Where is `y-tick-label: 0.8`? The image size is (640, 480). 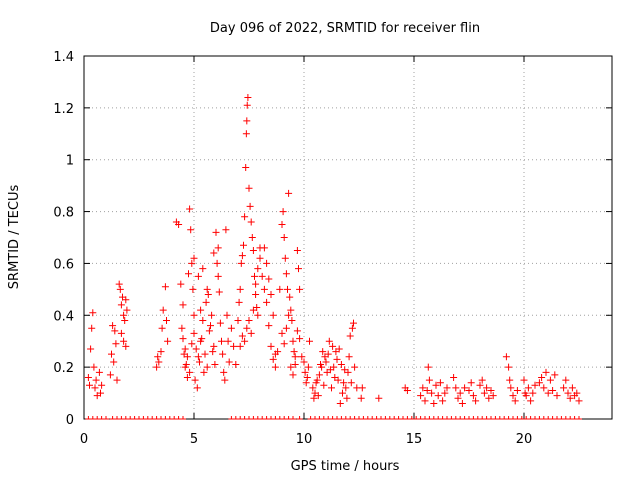
y-tick-label: 0.8 is located at coordinates (63, 213).